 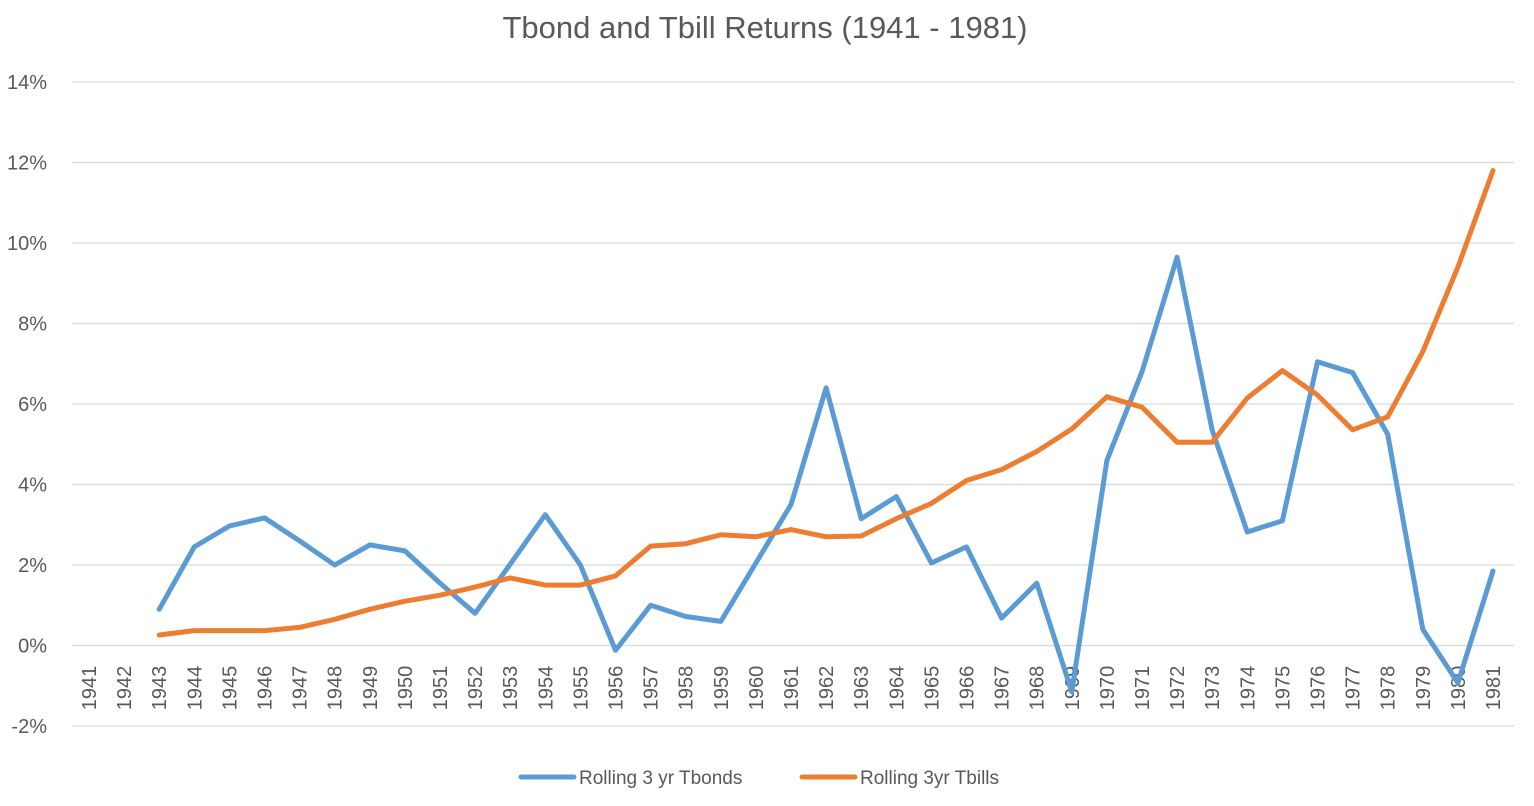 What do you see at coordinates (1178, 688) in the screenshot?
I see `x-tick-label: 1972` at bounding box center [1178, 688].